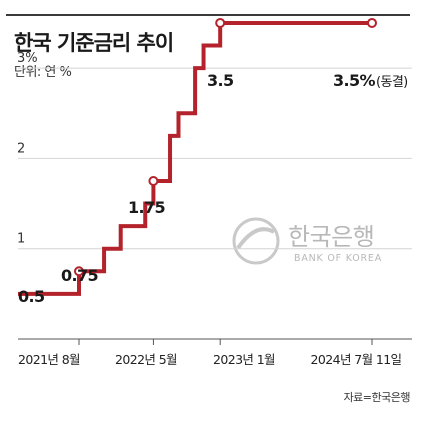  What do you see at coordinates (244, 359) in the screenshot?
I see `x-tick-label: 2023년 1월` at bounding box center [244, 359].